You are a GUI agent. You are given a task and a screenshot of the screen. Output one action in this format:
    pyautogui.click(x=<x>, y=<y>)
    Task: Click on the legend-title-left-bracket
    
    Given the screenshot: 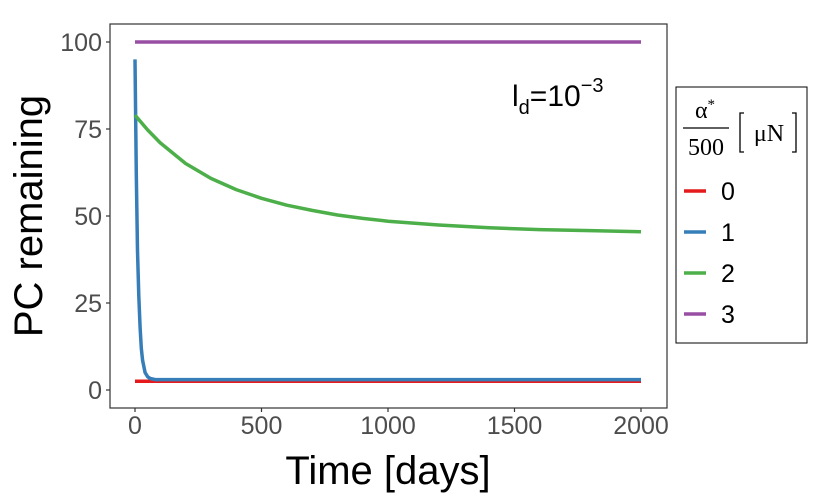 What is the action you would take?
    pyautogui.click(x=741, y=132)
    